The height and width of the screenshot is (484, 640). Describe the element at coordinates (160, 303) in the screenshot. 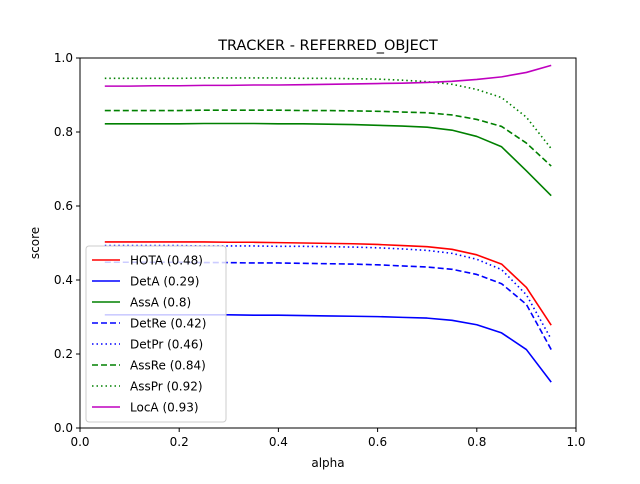

I see `legend-entry-label: AssA (0.8)` at that location.